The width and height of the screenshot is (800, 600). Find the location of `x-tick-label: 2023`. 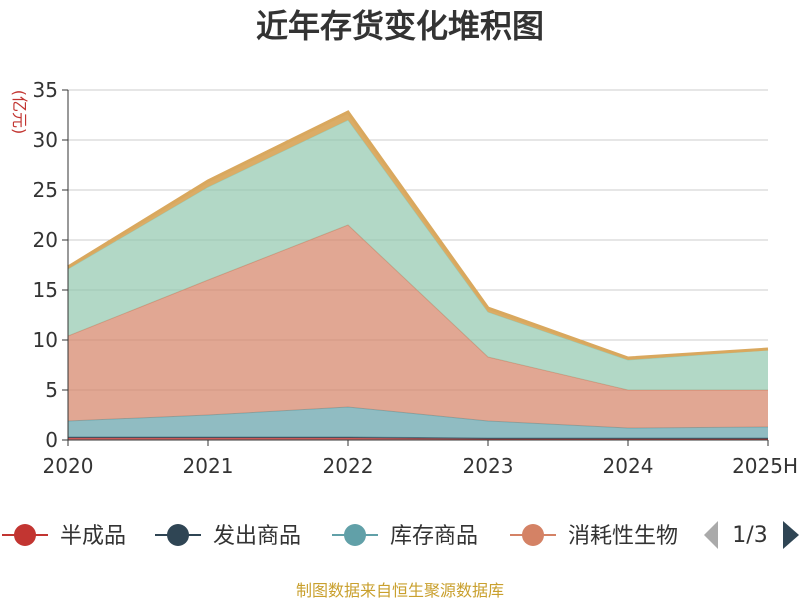

x-tick-label: 2023 is located at coordinates (488, 466).